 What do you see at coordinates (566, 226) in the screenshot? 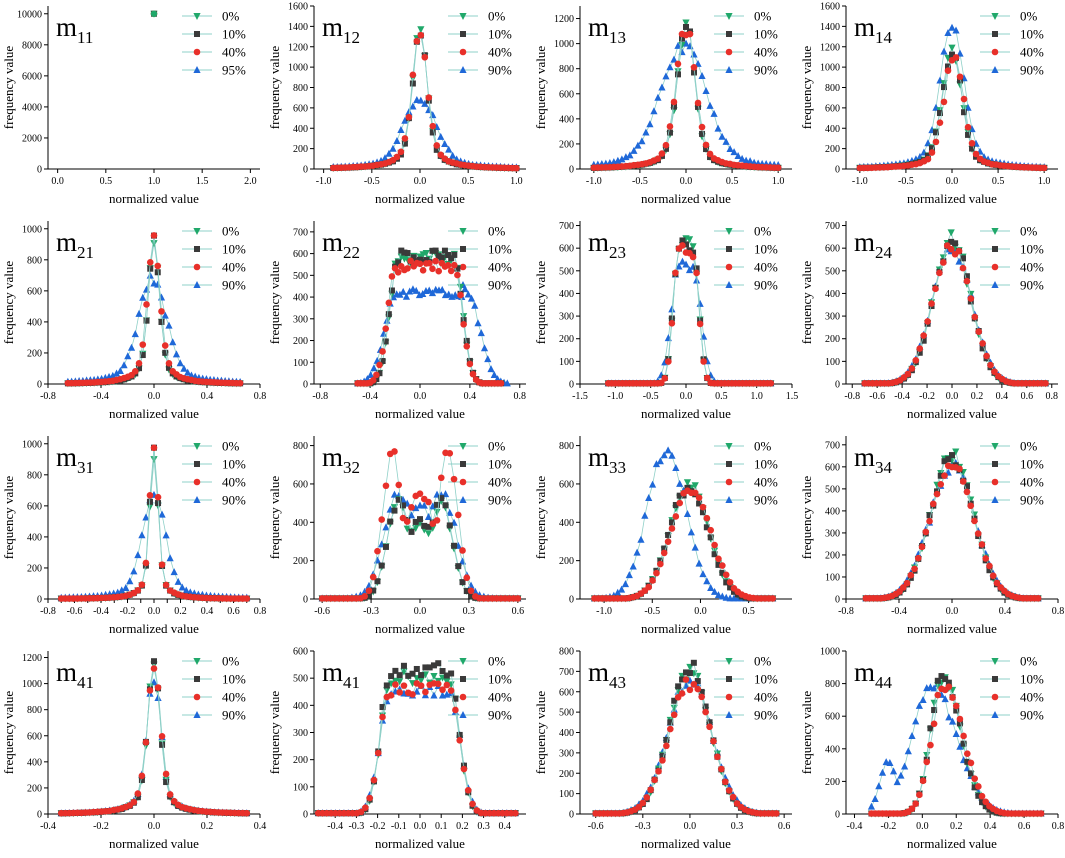
I see `y-tick-label: 700` at bounding box center [566, 226].